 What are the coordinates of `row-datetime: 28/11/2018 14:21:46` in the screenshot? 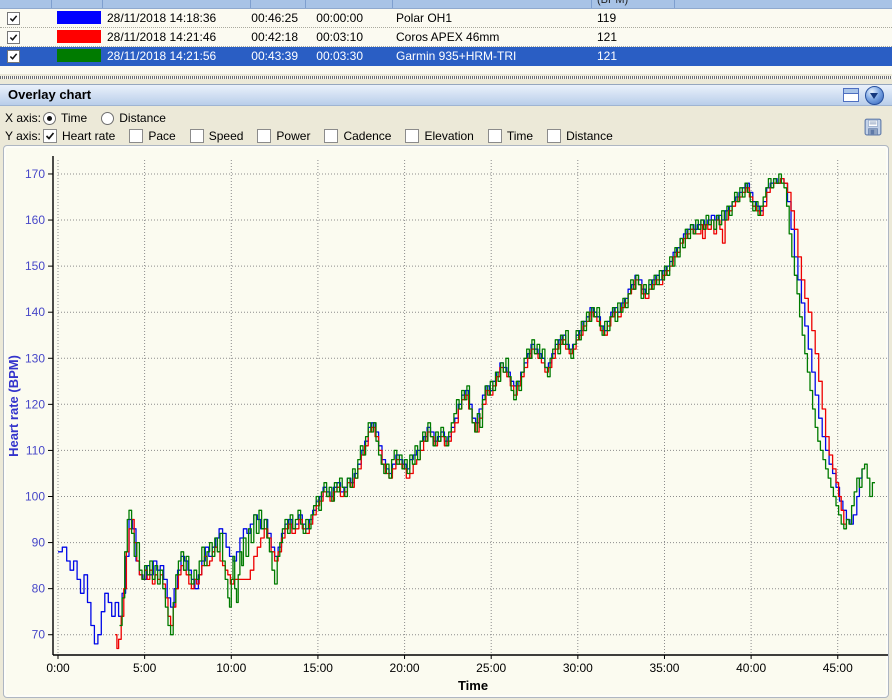 It's located at (162, 37).